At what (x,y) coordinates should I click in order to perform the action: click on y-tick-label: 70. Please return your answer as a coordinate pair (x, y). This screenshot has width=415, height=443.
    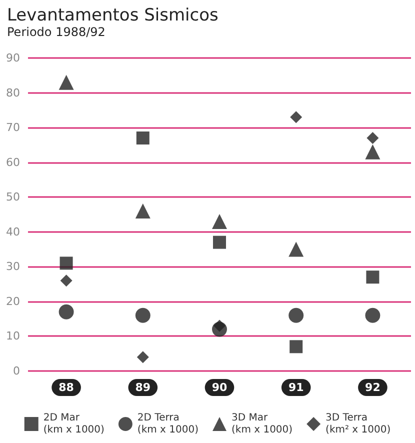
    Looking at the image, I should click on (13, 127).